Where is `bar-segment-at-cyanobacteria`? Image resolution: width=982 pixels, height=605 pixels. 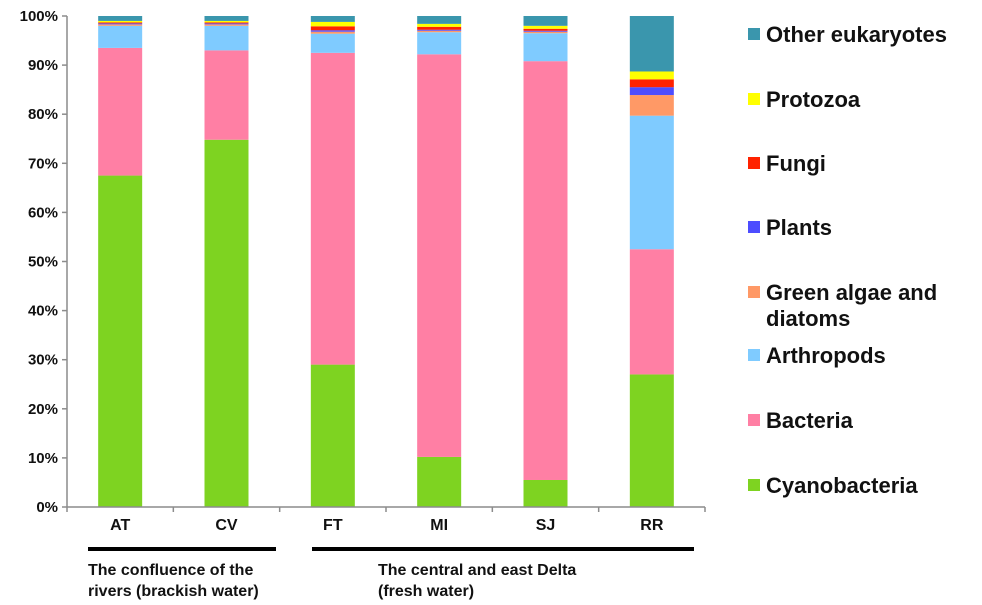
bar-segment-at-cyanobacteria is located at coordinates (120, 341).